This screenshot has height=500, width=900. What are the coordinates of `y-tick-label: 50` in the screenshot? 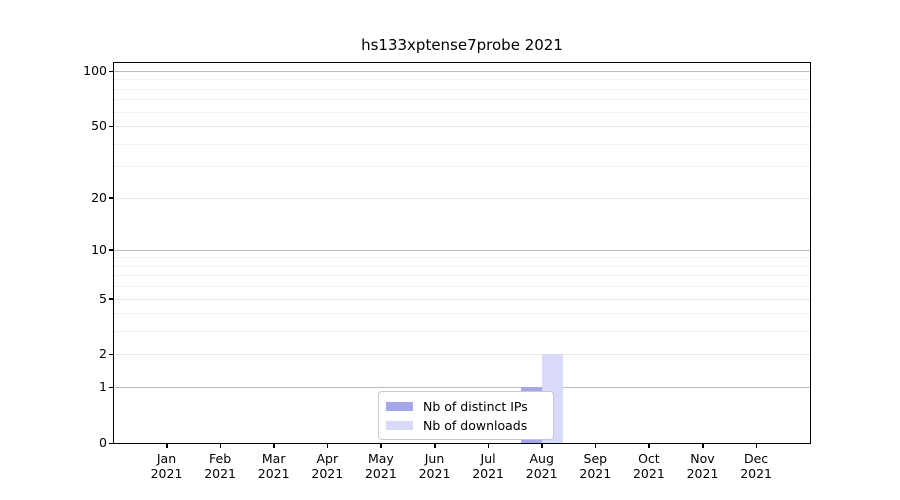 It's located at (99, 126).